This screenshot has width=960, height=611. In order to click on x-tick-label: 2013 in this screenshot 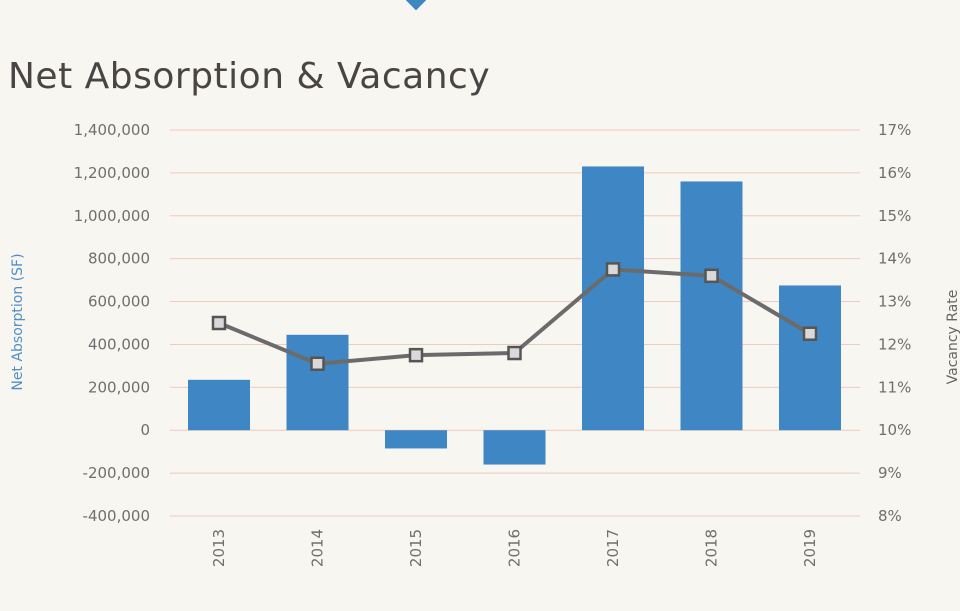, I will do `click(219, 548)`.